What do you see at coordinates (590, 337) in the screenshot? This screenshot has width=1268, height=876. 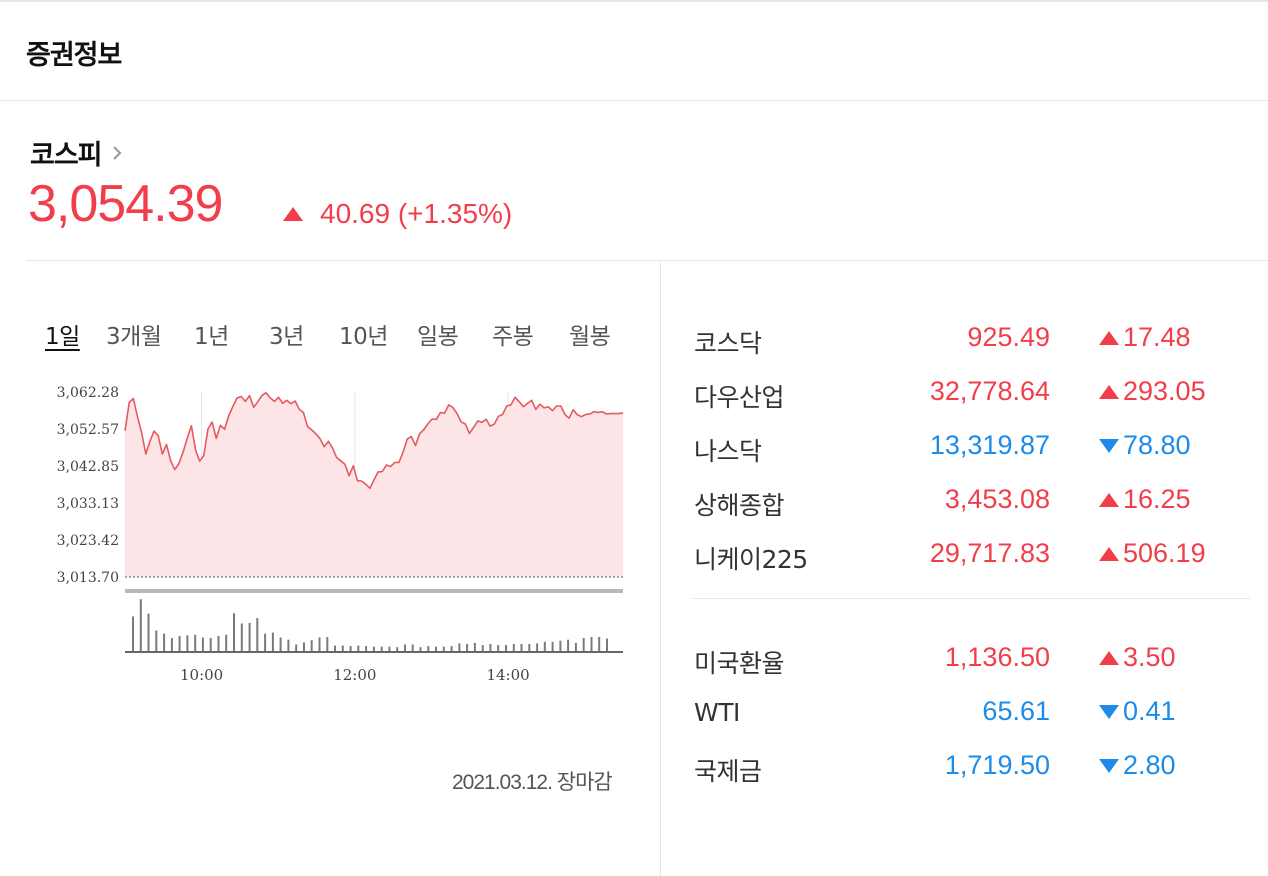 I see `tab-period-monthly-candle: 월봉` at bounding box center [590, 337].